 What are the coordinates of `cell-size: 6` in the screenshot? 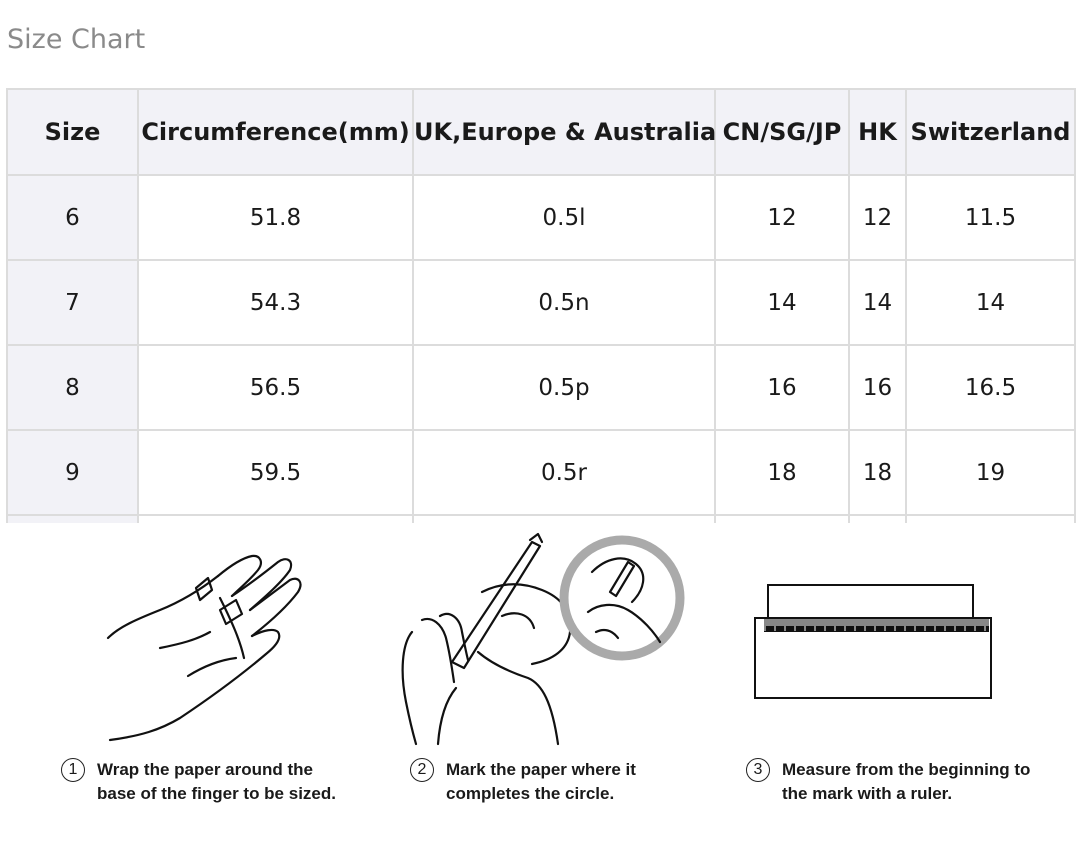 It's located at (72, 217).